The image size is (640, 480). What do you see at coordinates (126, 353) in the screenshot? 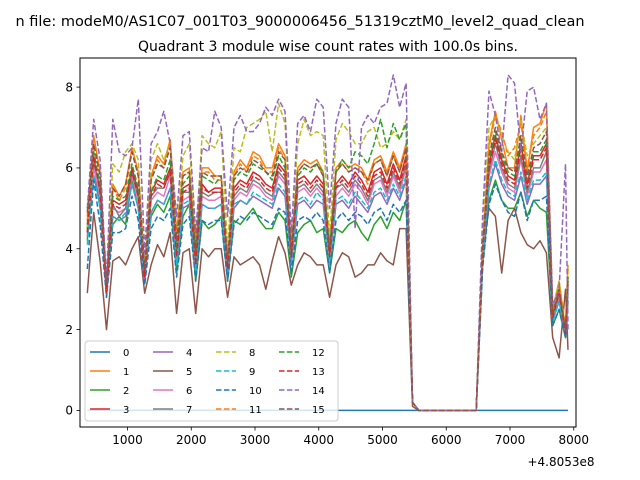
I see `legend-label-0: 0` at bounding box center [126, 353].